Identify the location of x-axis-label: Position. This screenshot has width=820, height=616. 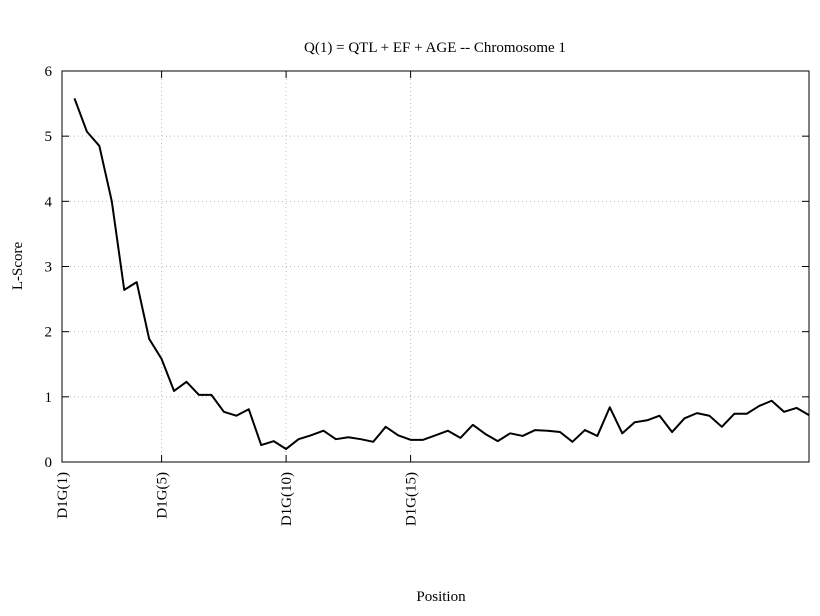
(441, 597).